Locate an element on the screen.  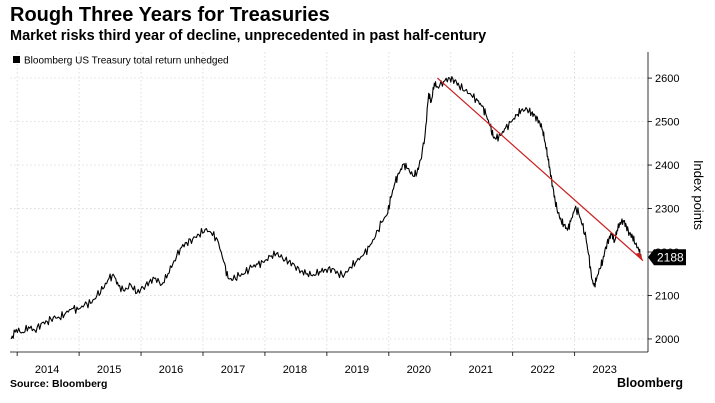
x-tick-label-2017: 2017 is located at coordinates (233, 370).